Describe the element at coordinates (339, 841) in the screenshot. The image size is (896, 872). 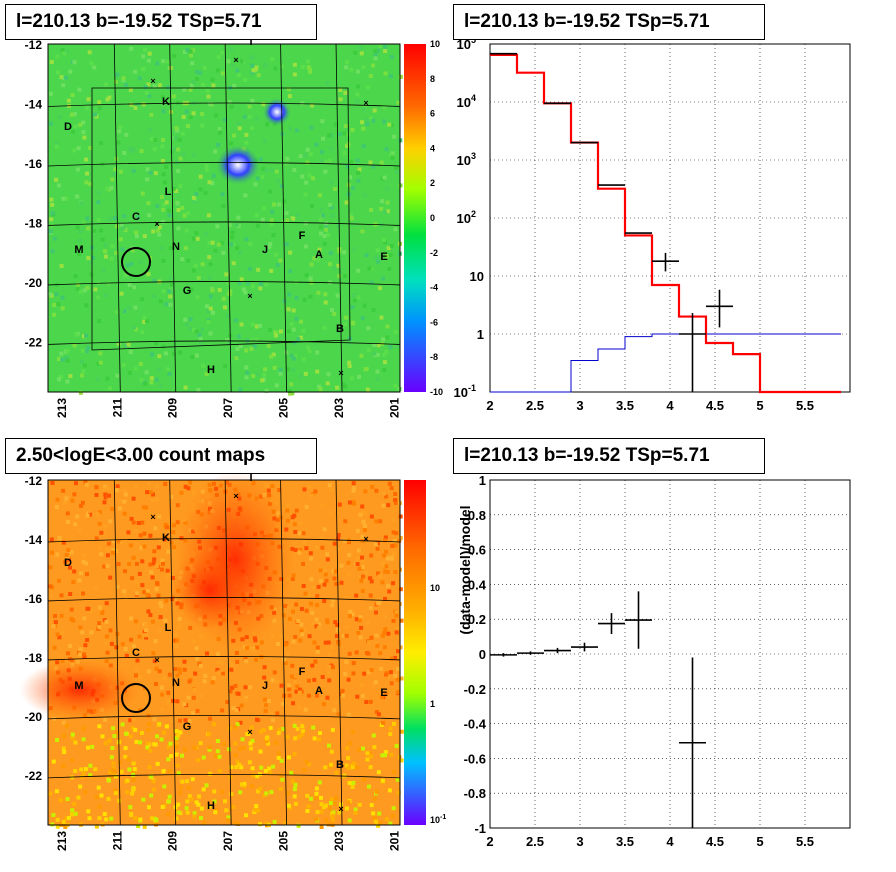
I see `map-x-tick: 203` at that location.